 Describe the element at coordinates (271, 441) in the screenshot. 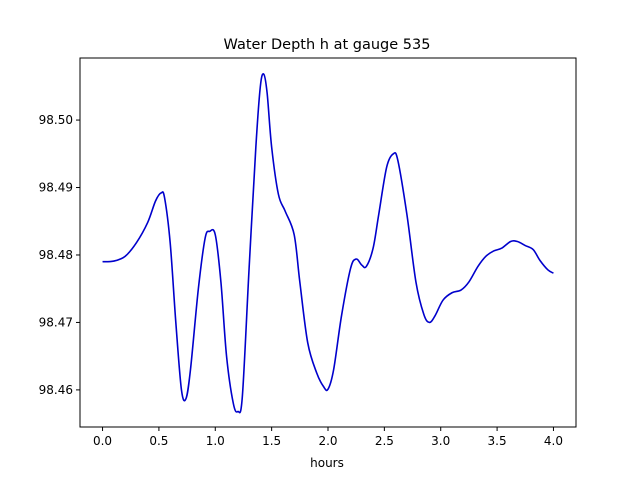

I see `x-tick-label: 1.5` at that location.